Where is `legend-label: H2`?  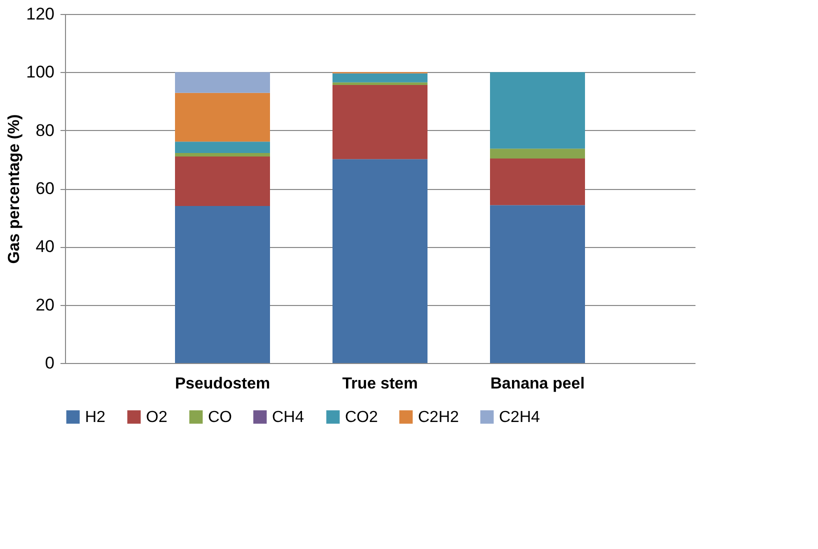
legend-label: H2 is located at coordinates (95, 417).